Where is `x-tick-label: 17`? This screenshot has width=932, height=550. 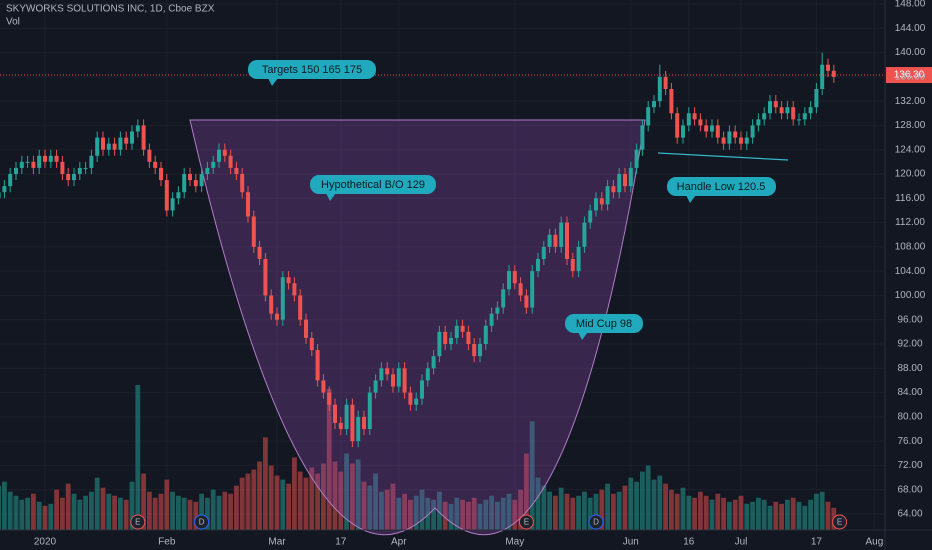 x-tick-label: 17 is located at coordinates (341, 542).